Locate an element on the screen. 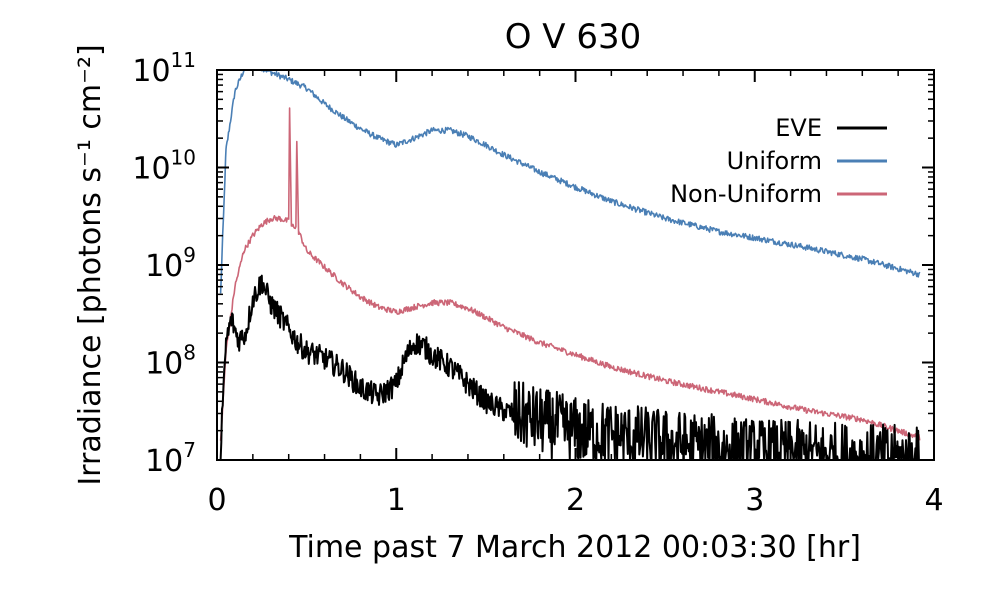 This screenshot has width=1000, height=600. x-tick-label: 4 is located at coordinates (933, 500).